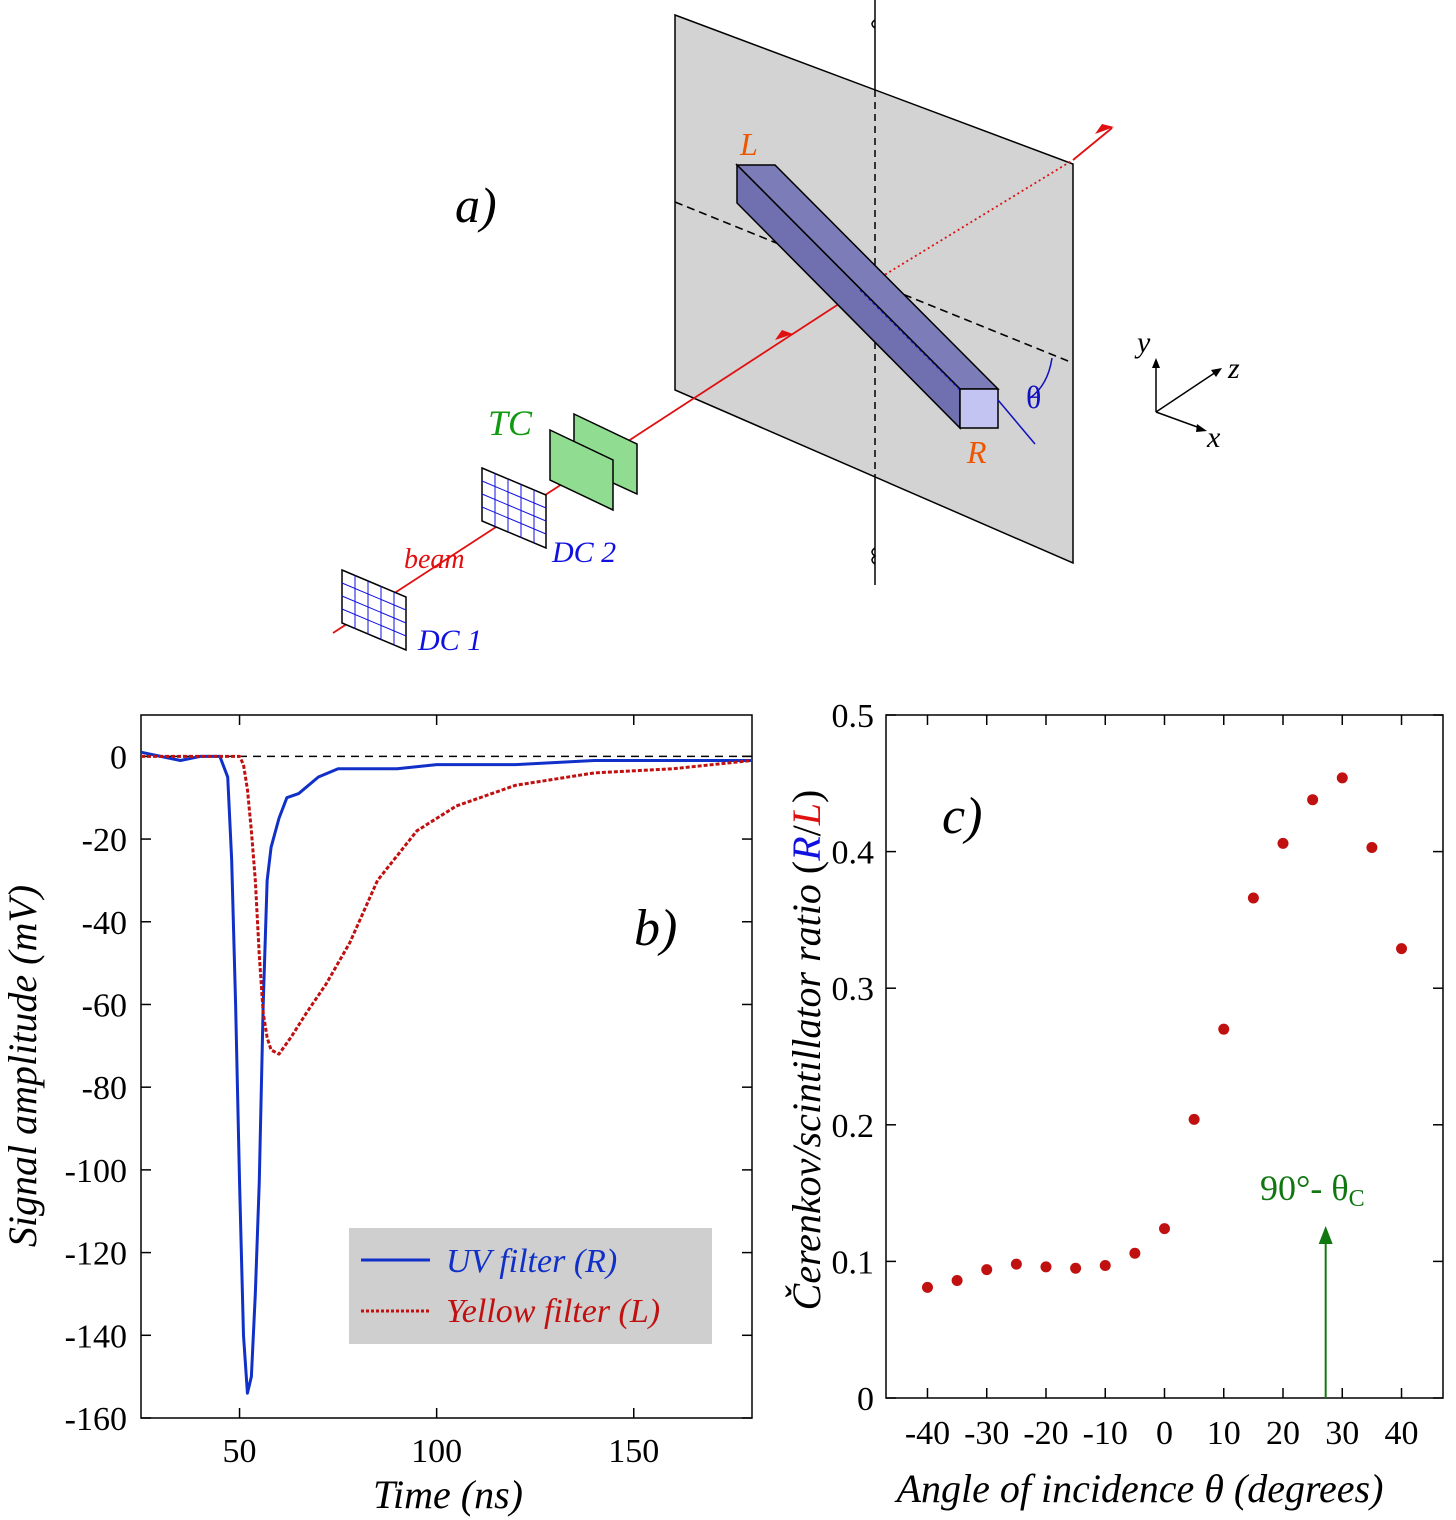  I want to click on theta-label: θ, so click(1033, 397).